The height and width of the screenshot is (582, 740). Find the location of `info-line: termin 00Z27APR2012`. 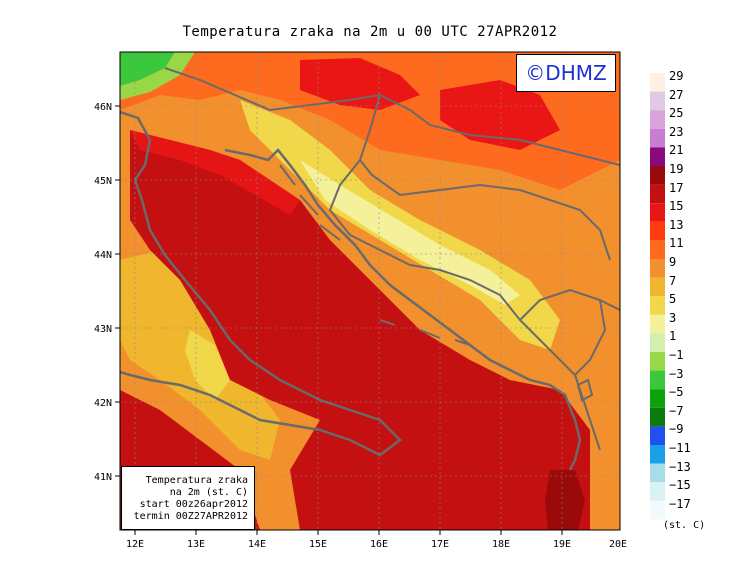

info-line: termin 00Z27APR2012 is located at coordinates (190, 516).